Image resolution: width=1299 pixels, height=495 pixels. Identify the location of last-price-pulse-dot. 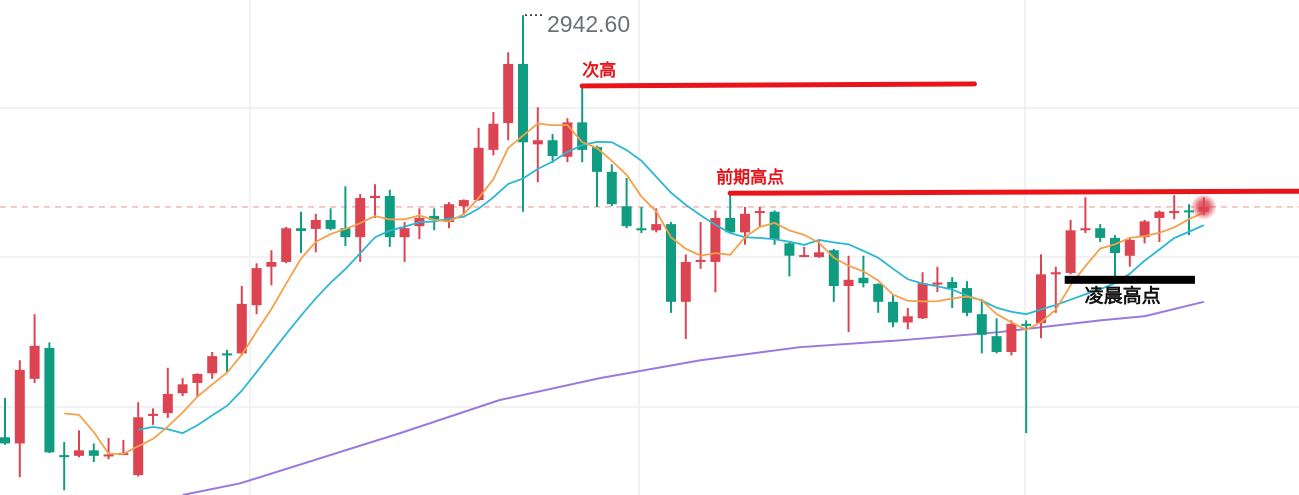
(1203, 206).